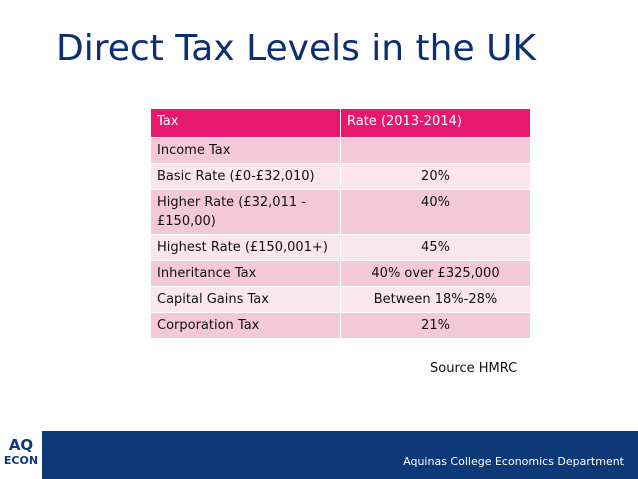 Image resolution: width=638 pixels, height=479 pixels. Describe the element at coordinates (474, 368) in the screenshot. I see `source-note: Source HMRC` at that location.